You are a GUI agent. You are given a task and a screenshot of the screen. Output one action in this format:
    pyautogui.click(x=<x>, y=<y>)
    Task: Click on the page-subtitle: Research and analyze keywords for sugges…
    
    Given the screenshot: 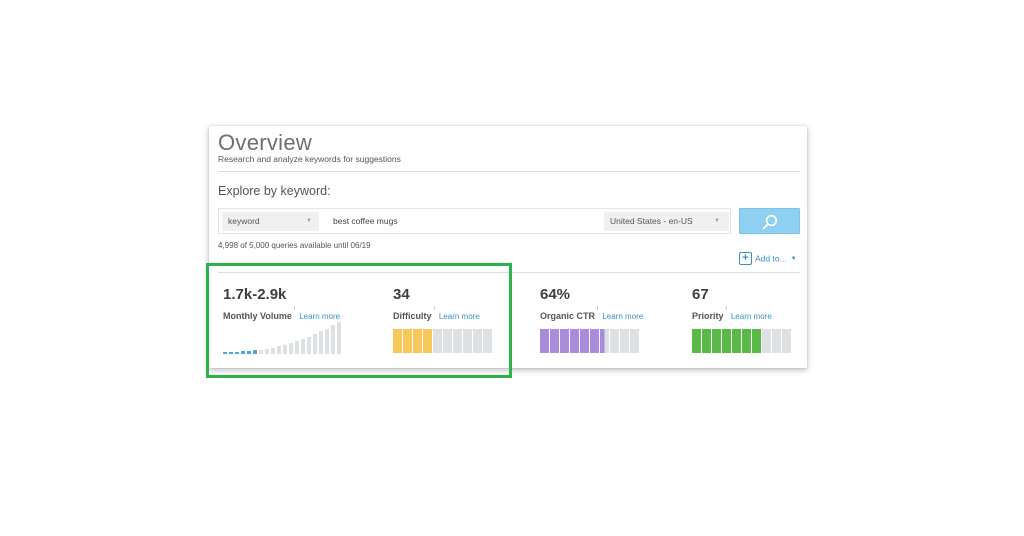 What is the action you would take?
    pyautogui.click(x=309, y=159)
    